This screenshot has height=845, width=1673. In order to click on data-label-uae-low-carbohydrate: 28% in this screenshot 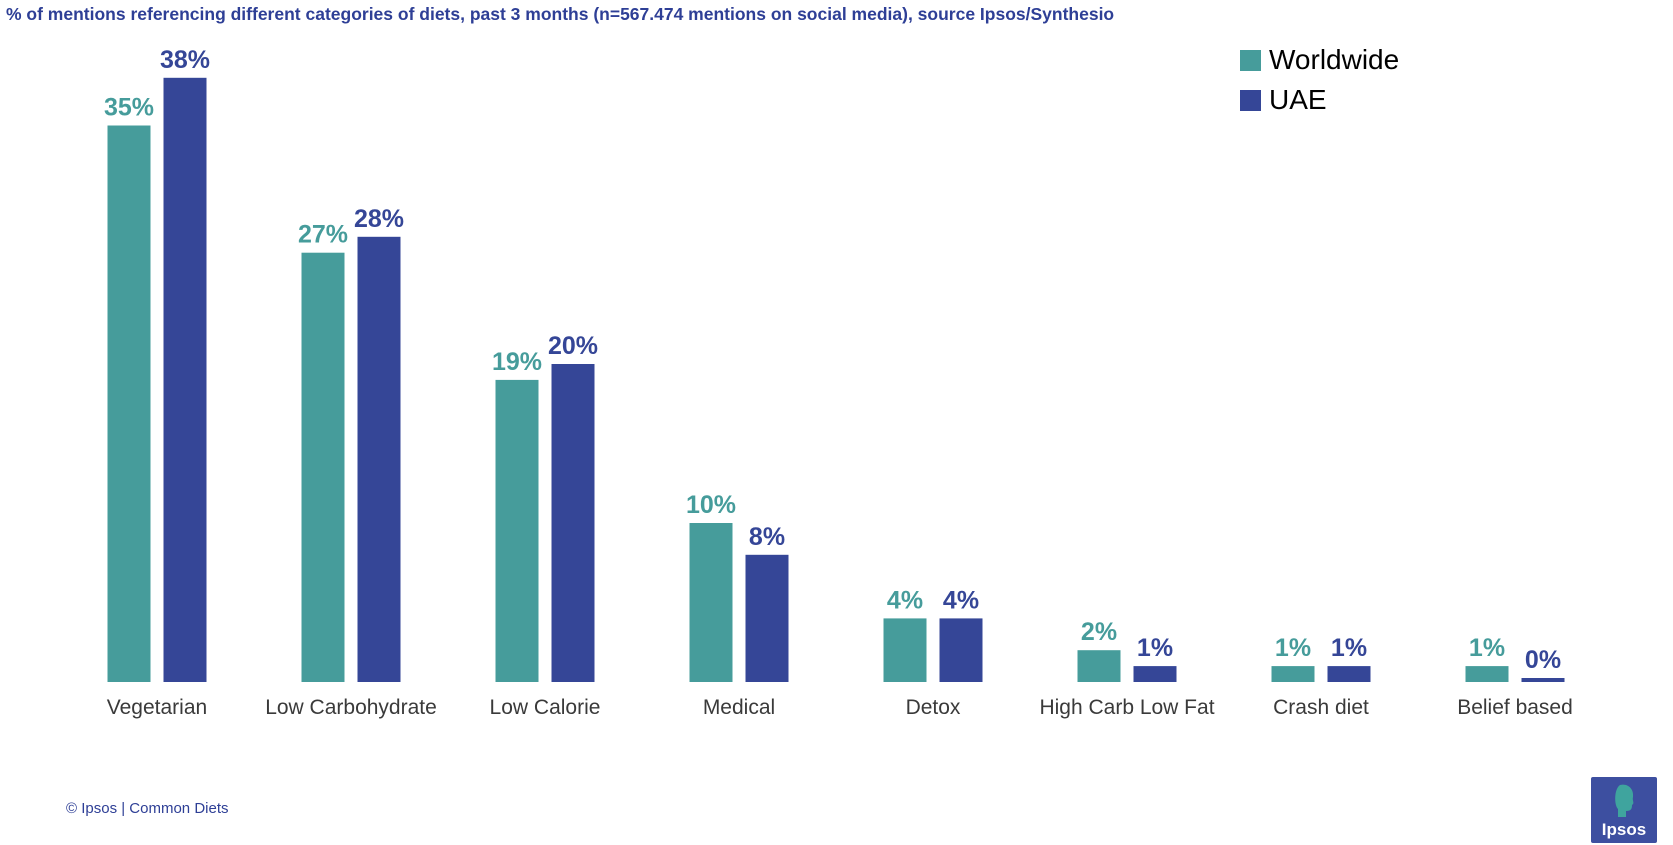, I will do `click(379, 219)`.